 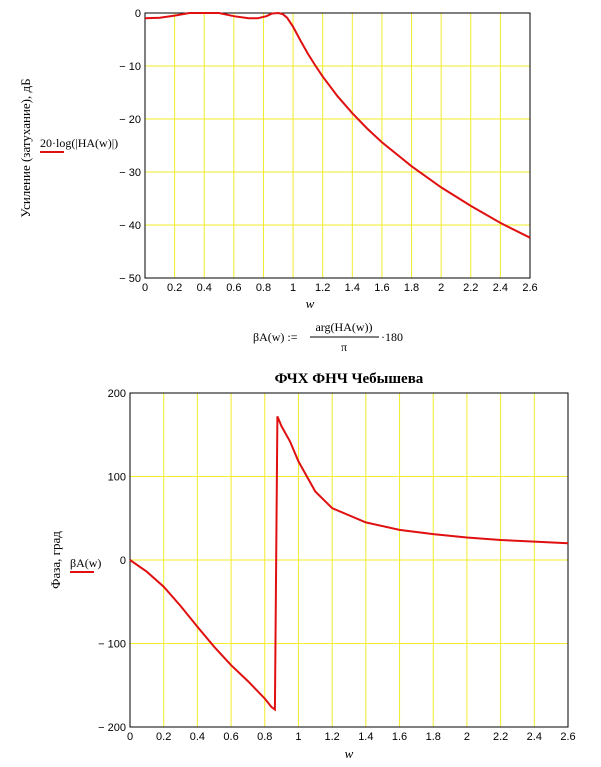 What do you see at coordinates (85, 563) in the screenshot?
I see `phase-legend-label: βA(w)` at bounding box center [85, 563].